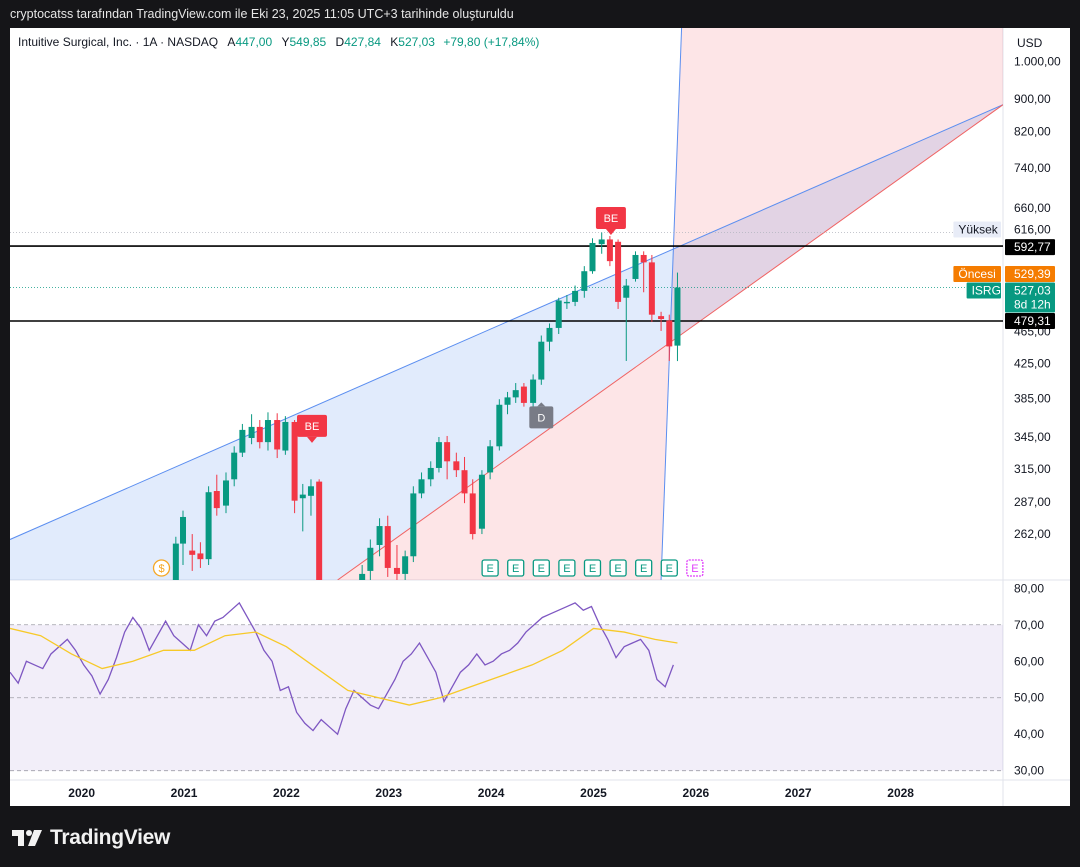 The image size is (1080, 867). I want to click on rsi-line, so click(342, 668).